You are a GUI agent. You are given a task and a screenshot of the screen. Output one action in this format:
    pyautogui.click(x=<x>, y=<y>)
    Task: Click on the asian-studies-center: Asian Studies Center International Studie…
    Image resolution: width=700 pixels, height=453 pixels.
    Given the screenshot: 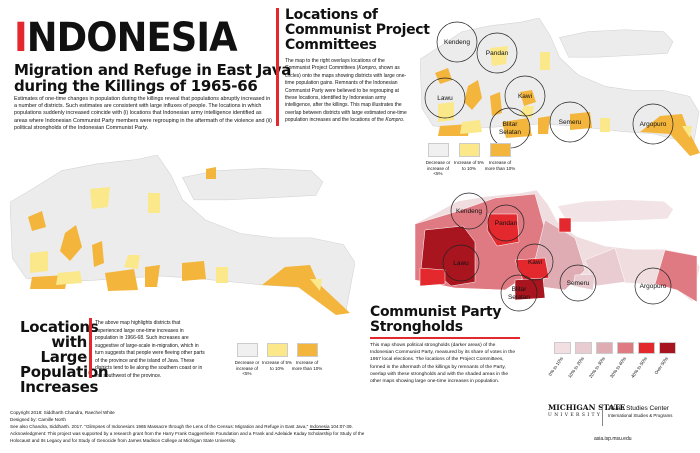 What is the action you would take?
    pyautogui.click(x=640, y=411)
    